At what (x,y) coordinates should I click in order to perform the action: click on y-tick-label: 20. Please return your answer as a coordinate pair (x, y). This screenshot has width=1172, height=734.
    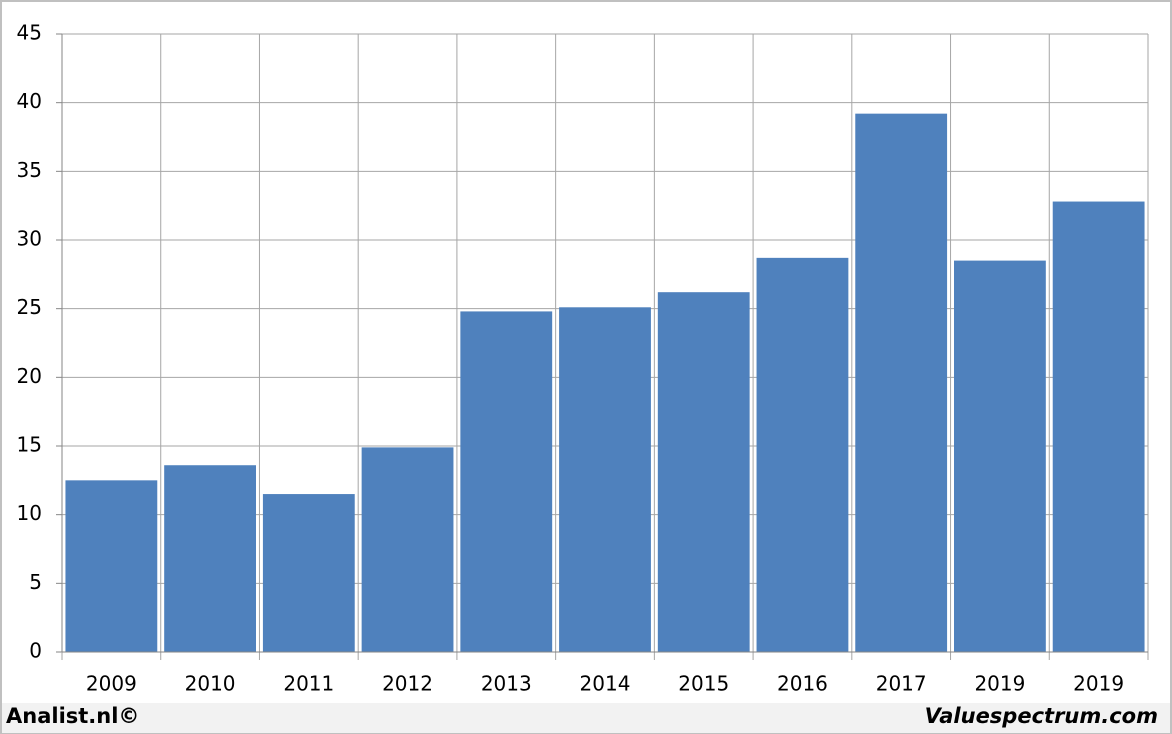
    Looking at the image, I should click on (29, 376).